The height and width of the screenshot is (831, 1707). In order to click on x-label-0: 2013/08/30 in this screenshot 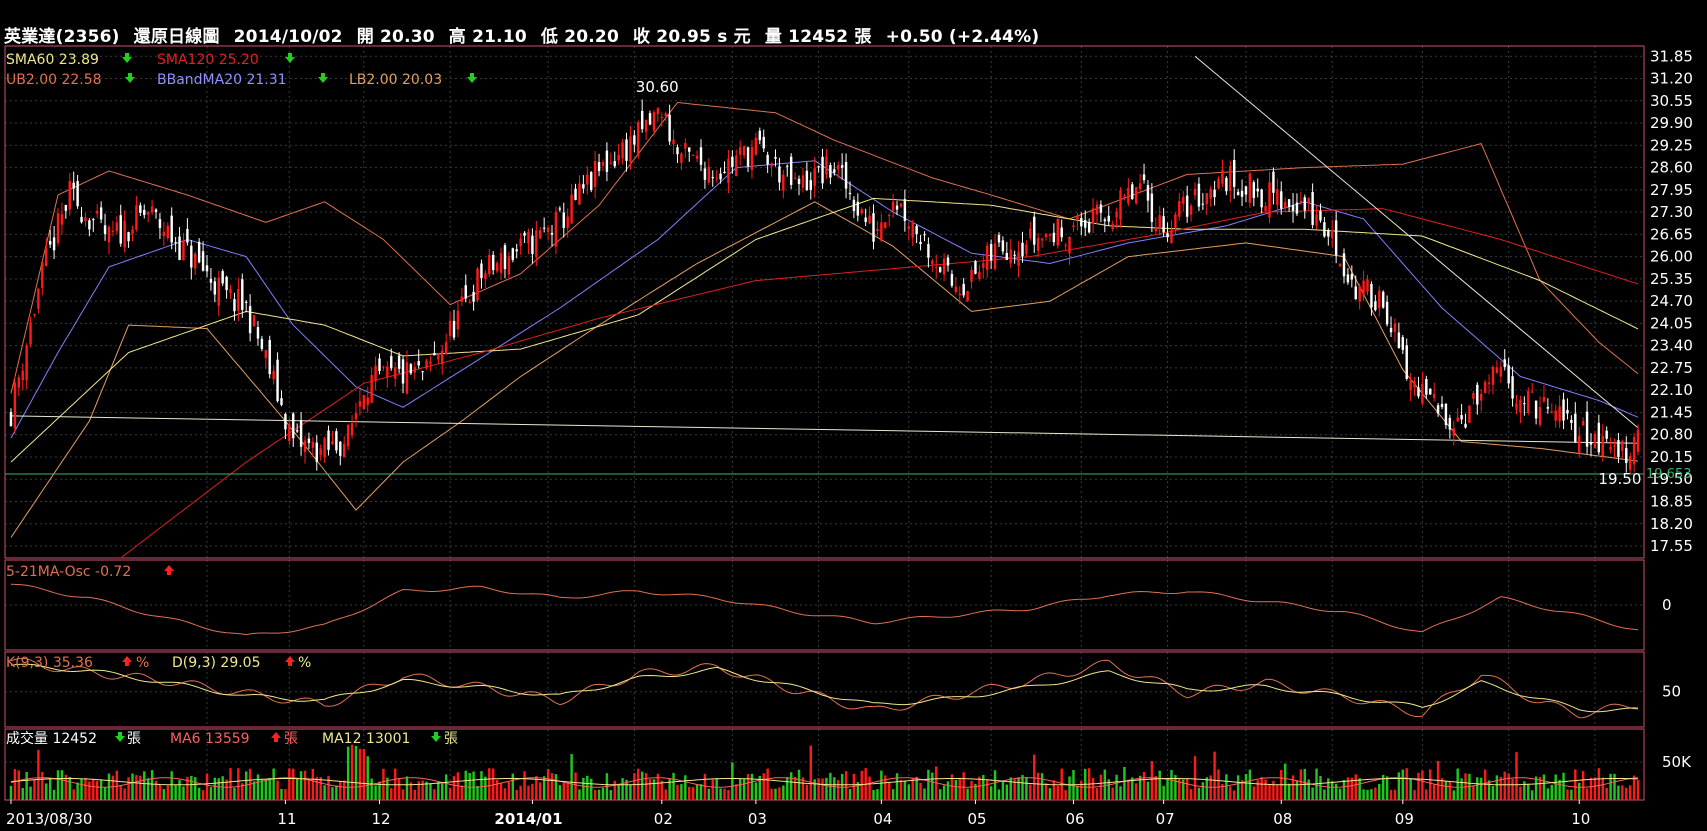, I will do `click(49, 819)`.